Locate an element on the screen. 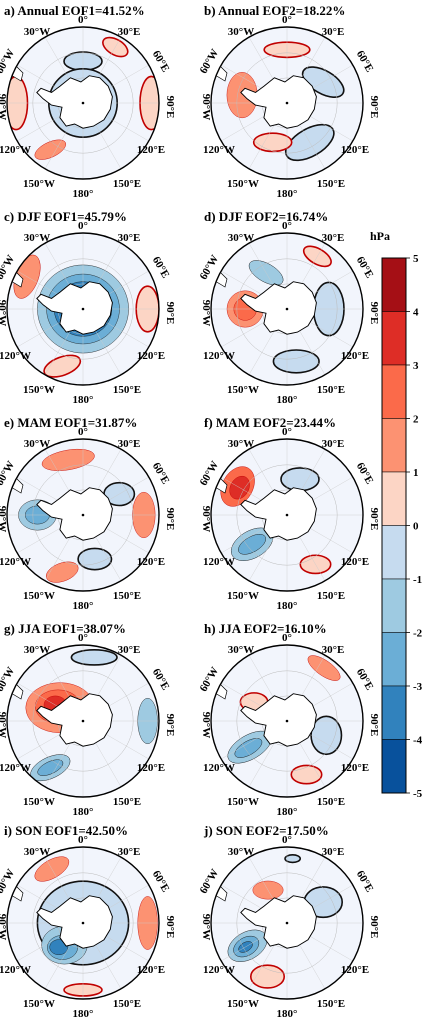  panel-title: d) DJF EOF2=16.74% is located at coordinates (266, 216).